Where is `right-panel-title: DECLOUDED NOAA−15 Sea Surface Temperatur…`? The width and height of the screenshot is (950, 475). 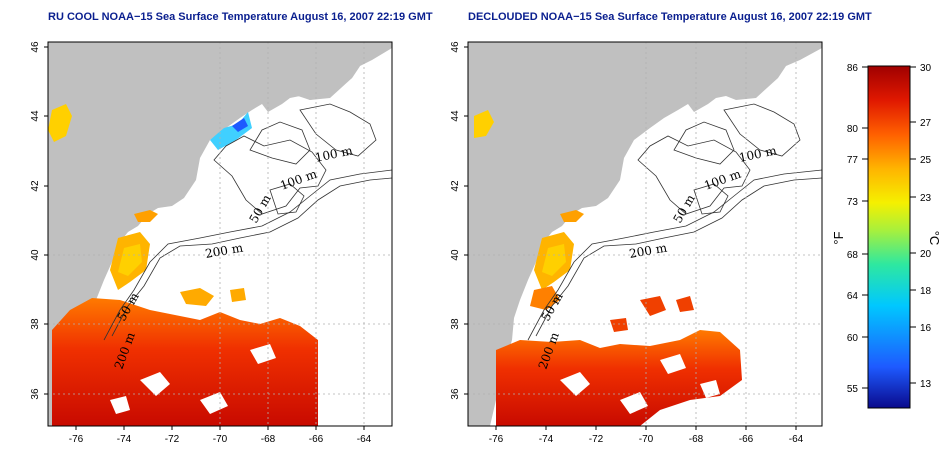 right-panel-title: DECLOUDED NOAA−15 Sea Surface Temperatur… is located at coordinates (670, 17).